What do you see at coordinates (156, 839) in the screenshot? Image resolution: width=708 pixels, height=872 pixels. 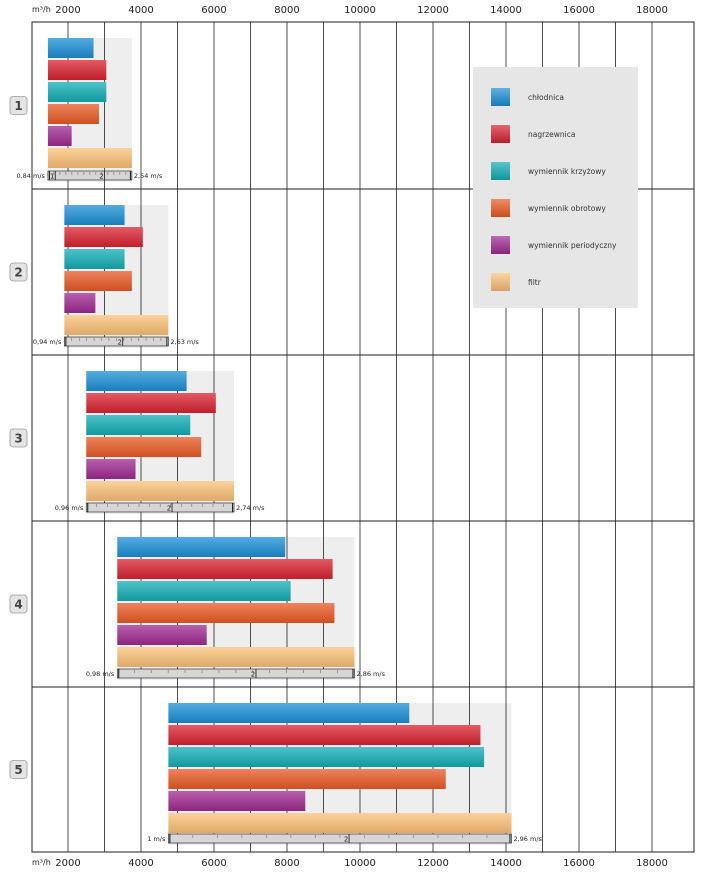 I see `speed-min-label: 1 m/s` at bounding box center [156, 839].